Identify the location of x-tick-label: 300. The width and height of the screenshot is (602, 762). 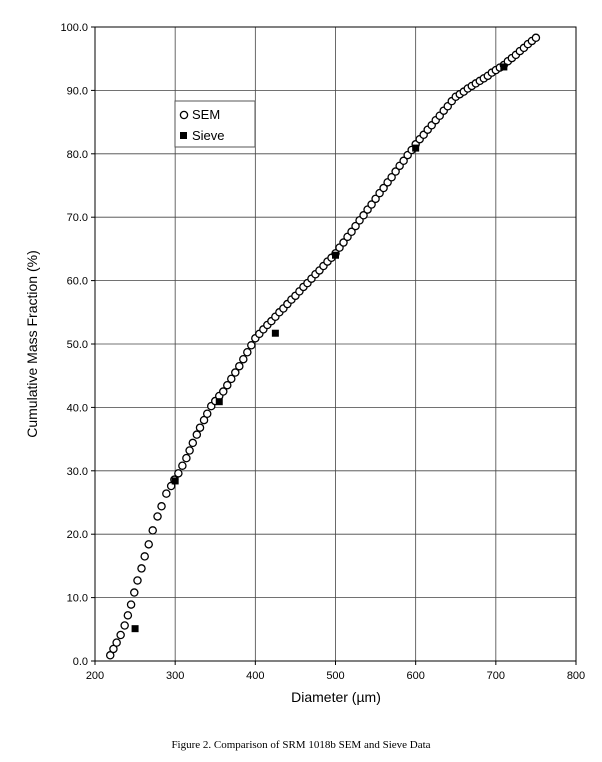
(175, 676).